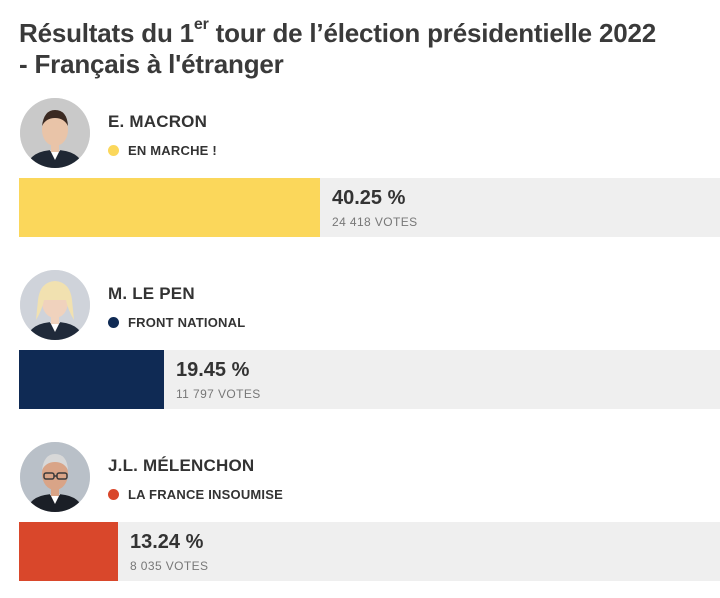 The height and width of the screenshot is (598, 720). Describe the element at coordinates (201, 25) in the screenshot. I see `title-superscript: er` at that location.